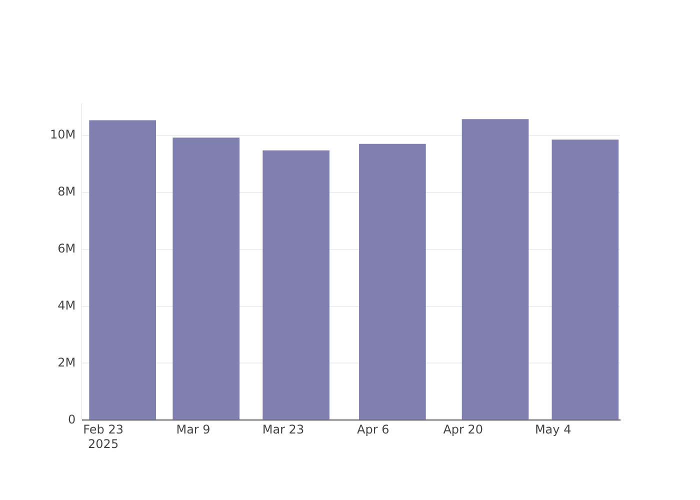 This screenshot has width=700, height=500. Describe the element at coordinates (283, 429) in the screenshot. I see `x-tick-label: Mar 23` at that location.